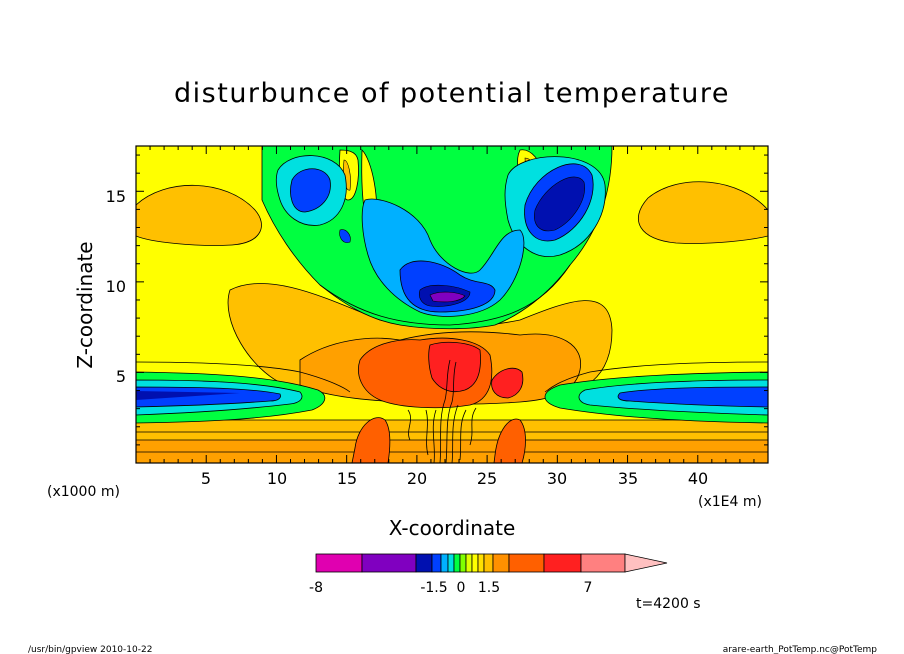 The width and height of the screenshot is (904, 654). I want to click on y-tick-label: 15, so click(116, 196).